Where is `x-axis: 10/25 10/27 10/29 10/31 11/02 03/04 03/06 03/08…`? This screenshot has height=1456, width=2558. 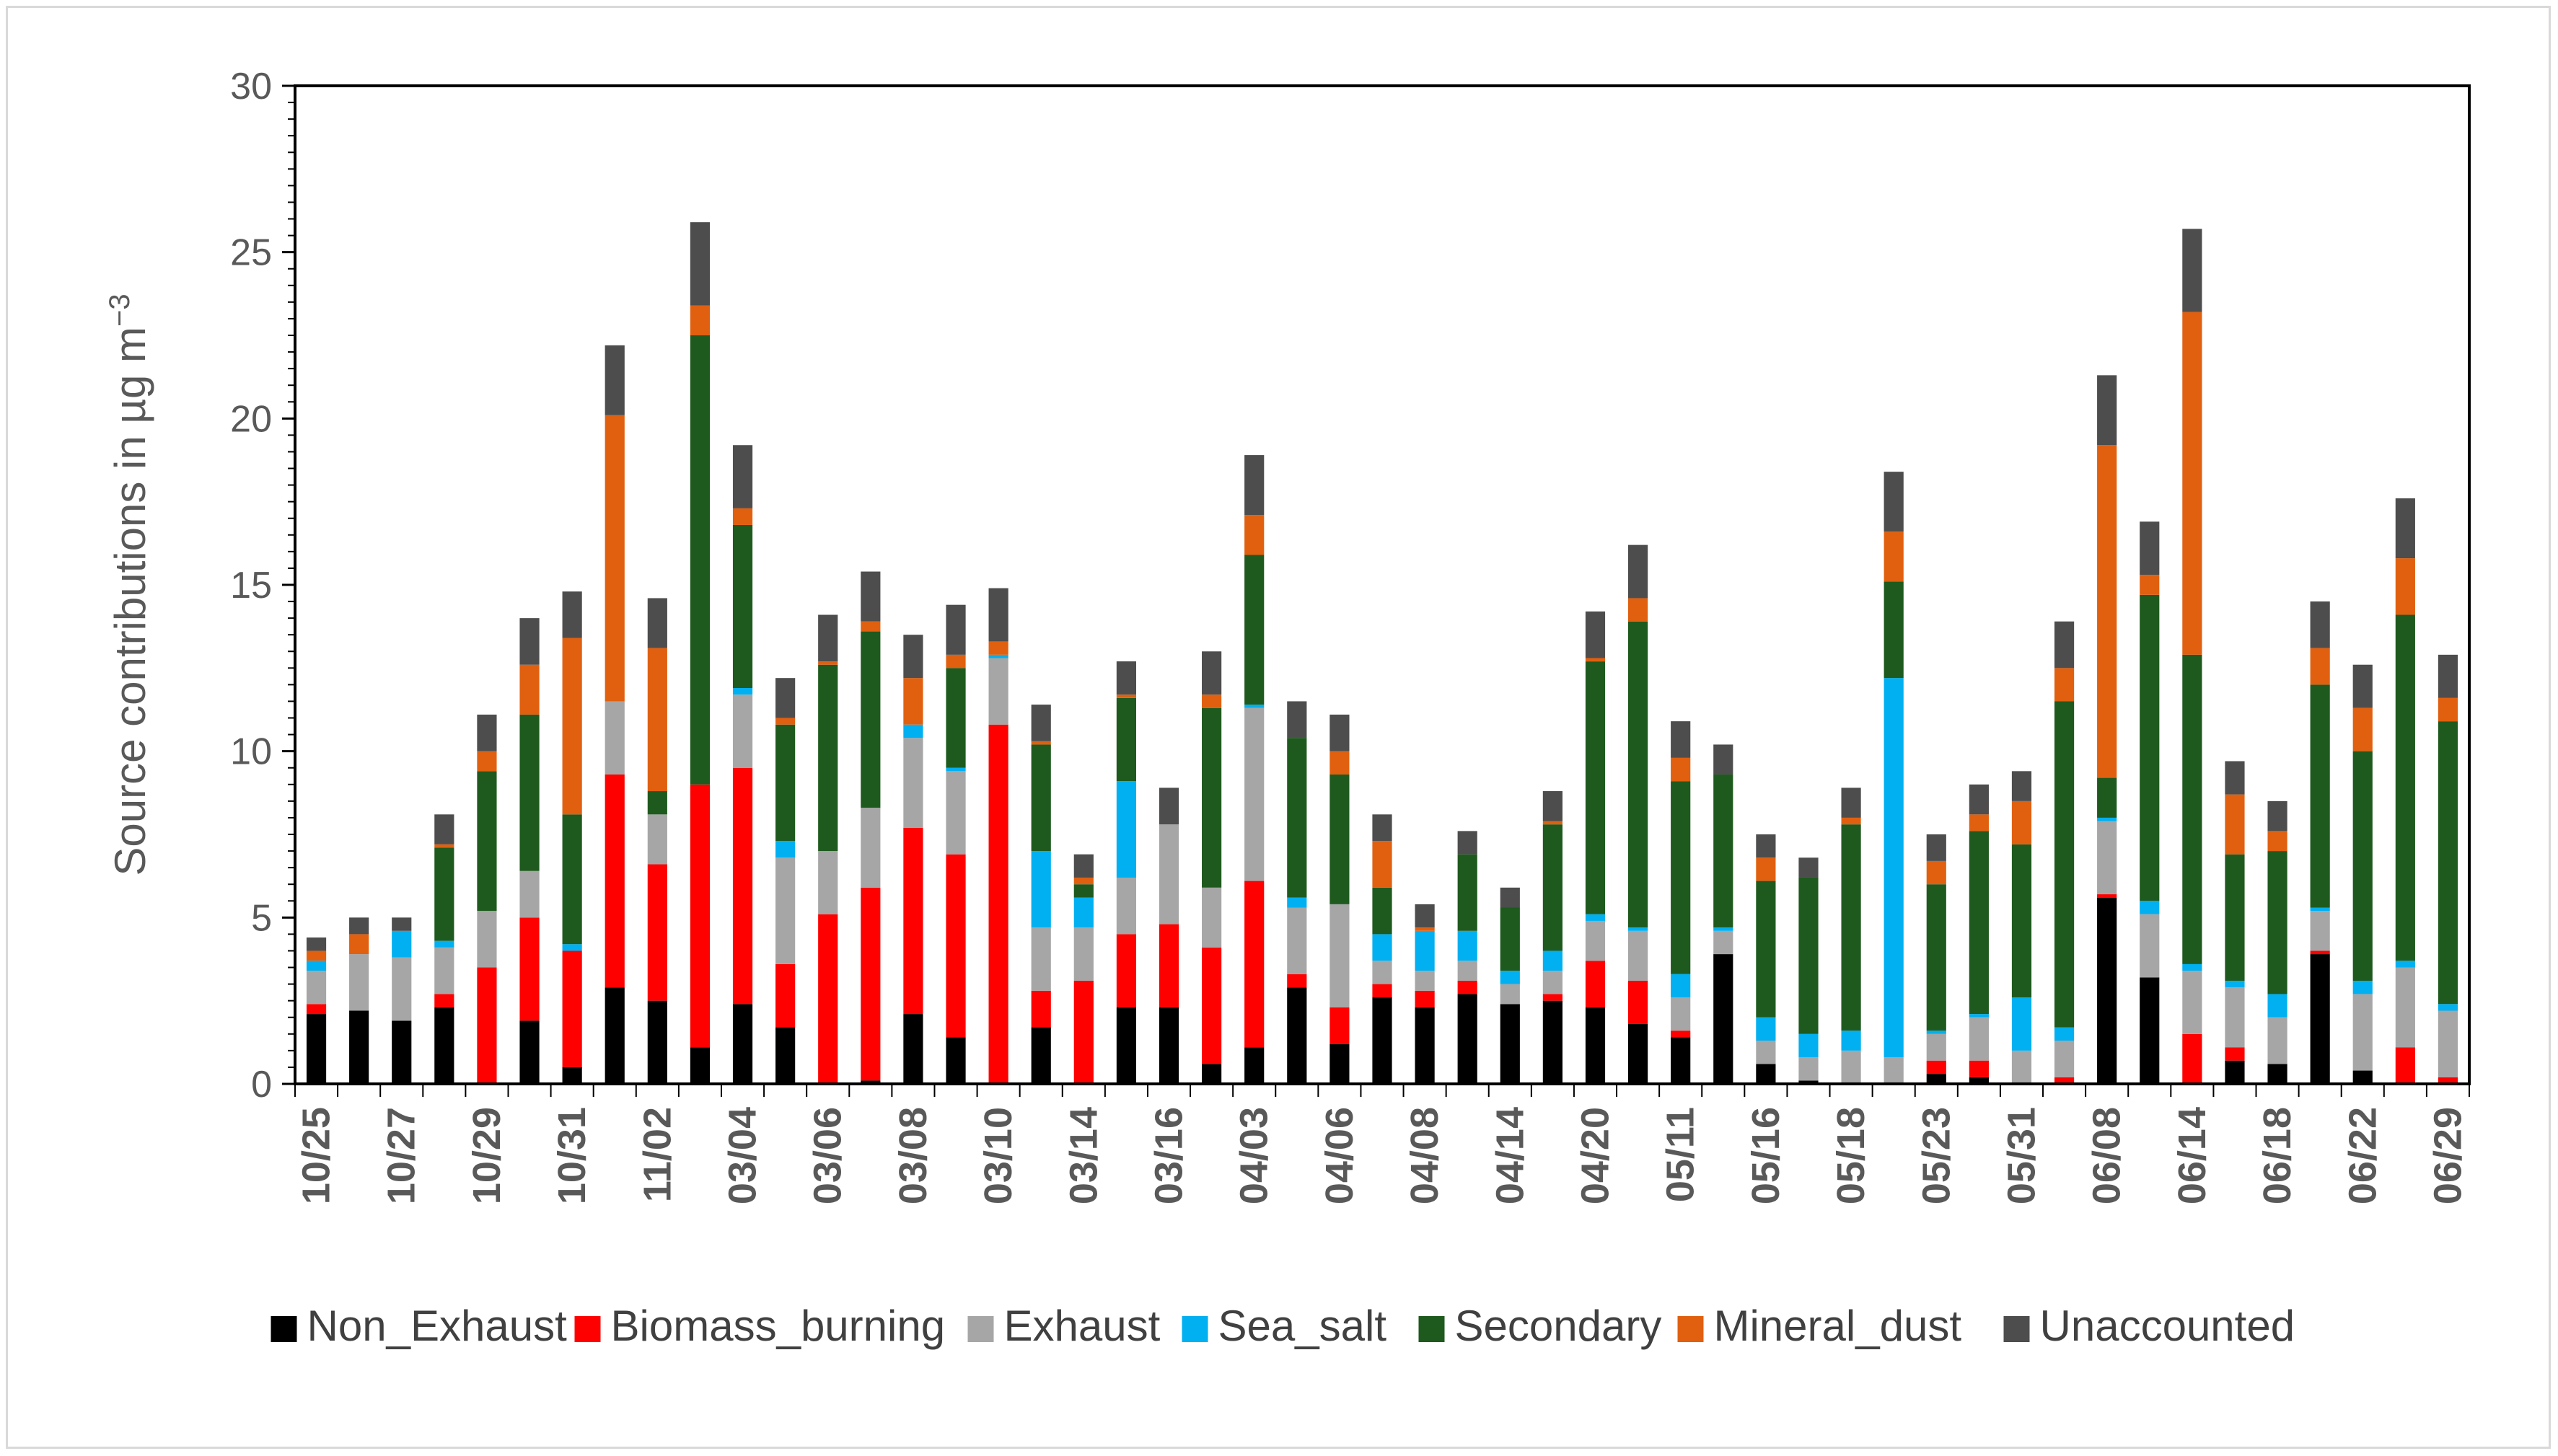 x-axis: 10/25 10/27 10/29 10/31 11/02 03/04 03/06 03/08… is located at coordinates (1382, 1144).